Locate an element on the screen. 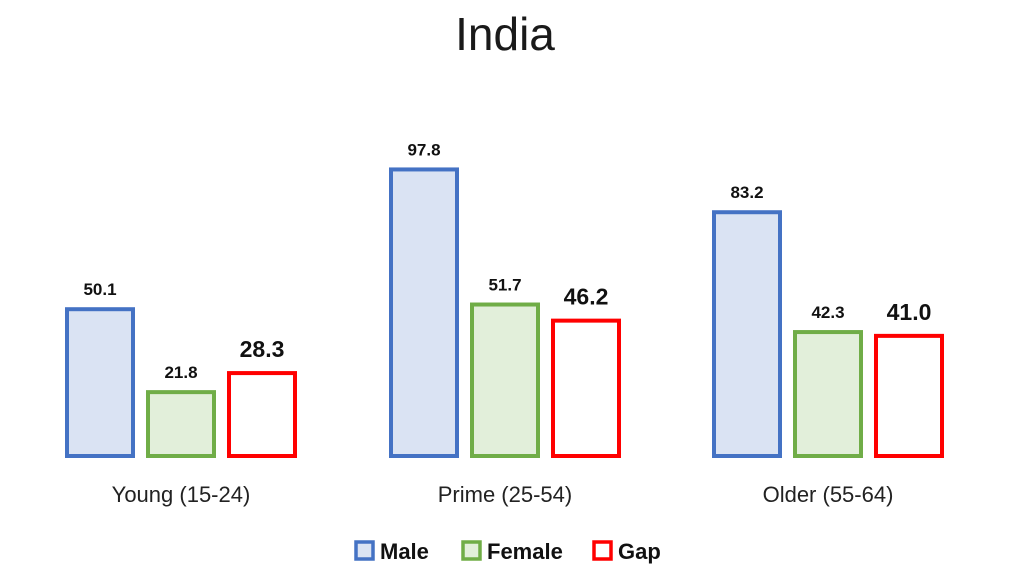 This screenshot has height=569, width=1024. value-label-female-3: 42.3 is located at coordinates (827, 312).